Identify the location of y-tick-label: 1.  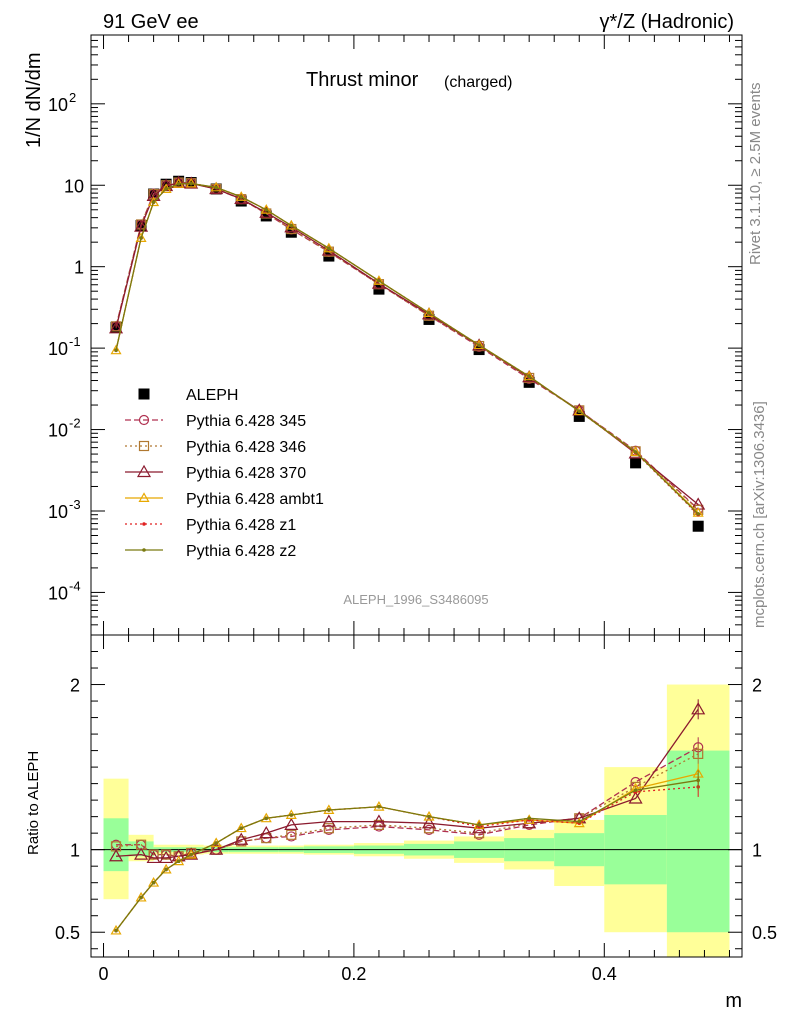
(79, 268).